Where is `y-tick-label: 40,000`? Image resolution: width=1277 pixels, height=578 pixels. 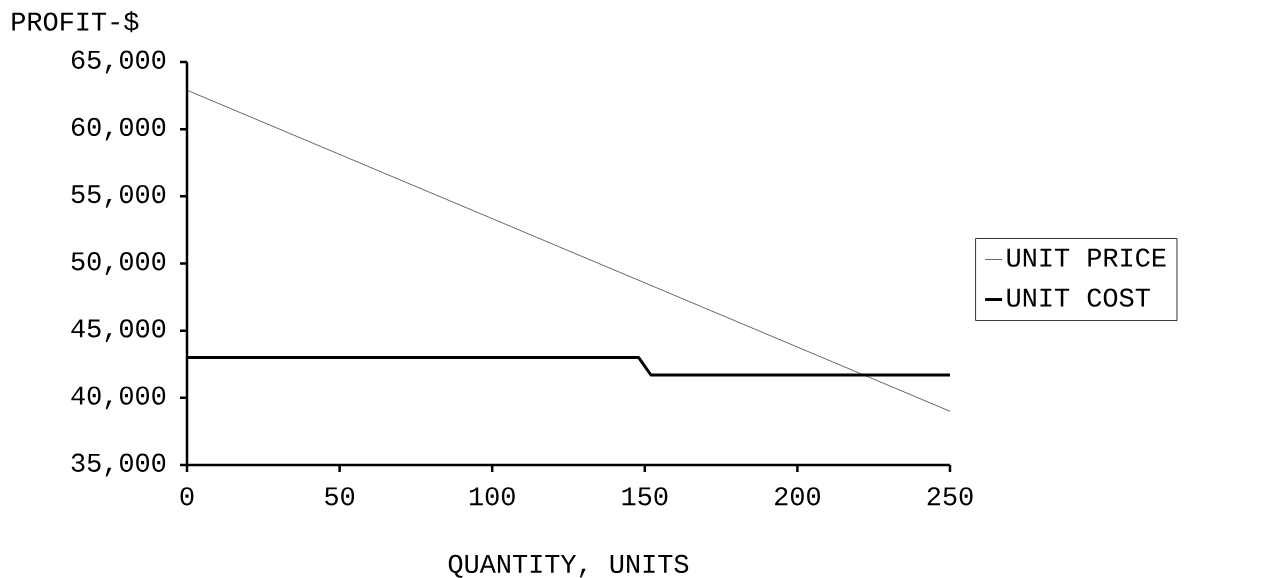
y-tick-label: 40,000 is located at coordinates (118, 398).